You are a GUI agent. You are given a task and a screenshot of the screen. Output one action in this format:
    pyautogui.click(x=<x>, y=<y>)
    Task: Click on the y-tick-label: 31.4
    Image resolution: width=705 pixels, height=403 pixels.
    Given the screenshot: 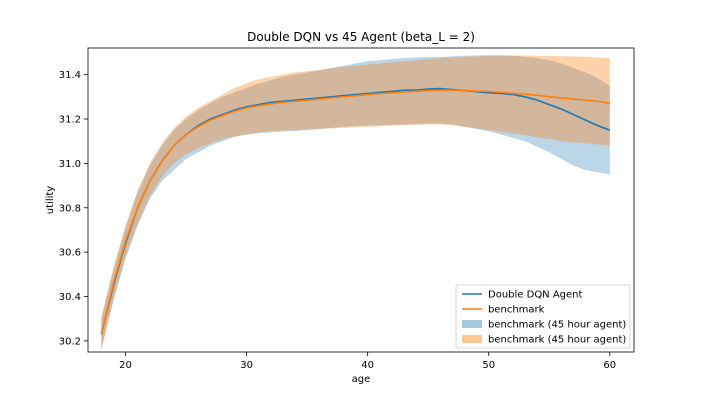 What is the action you would take?
    pyautogui.click(x=70, y=75)
    